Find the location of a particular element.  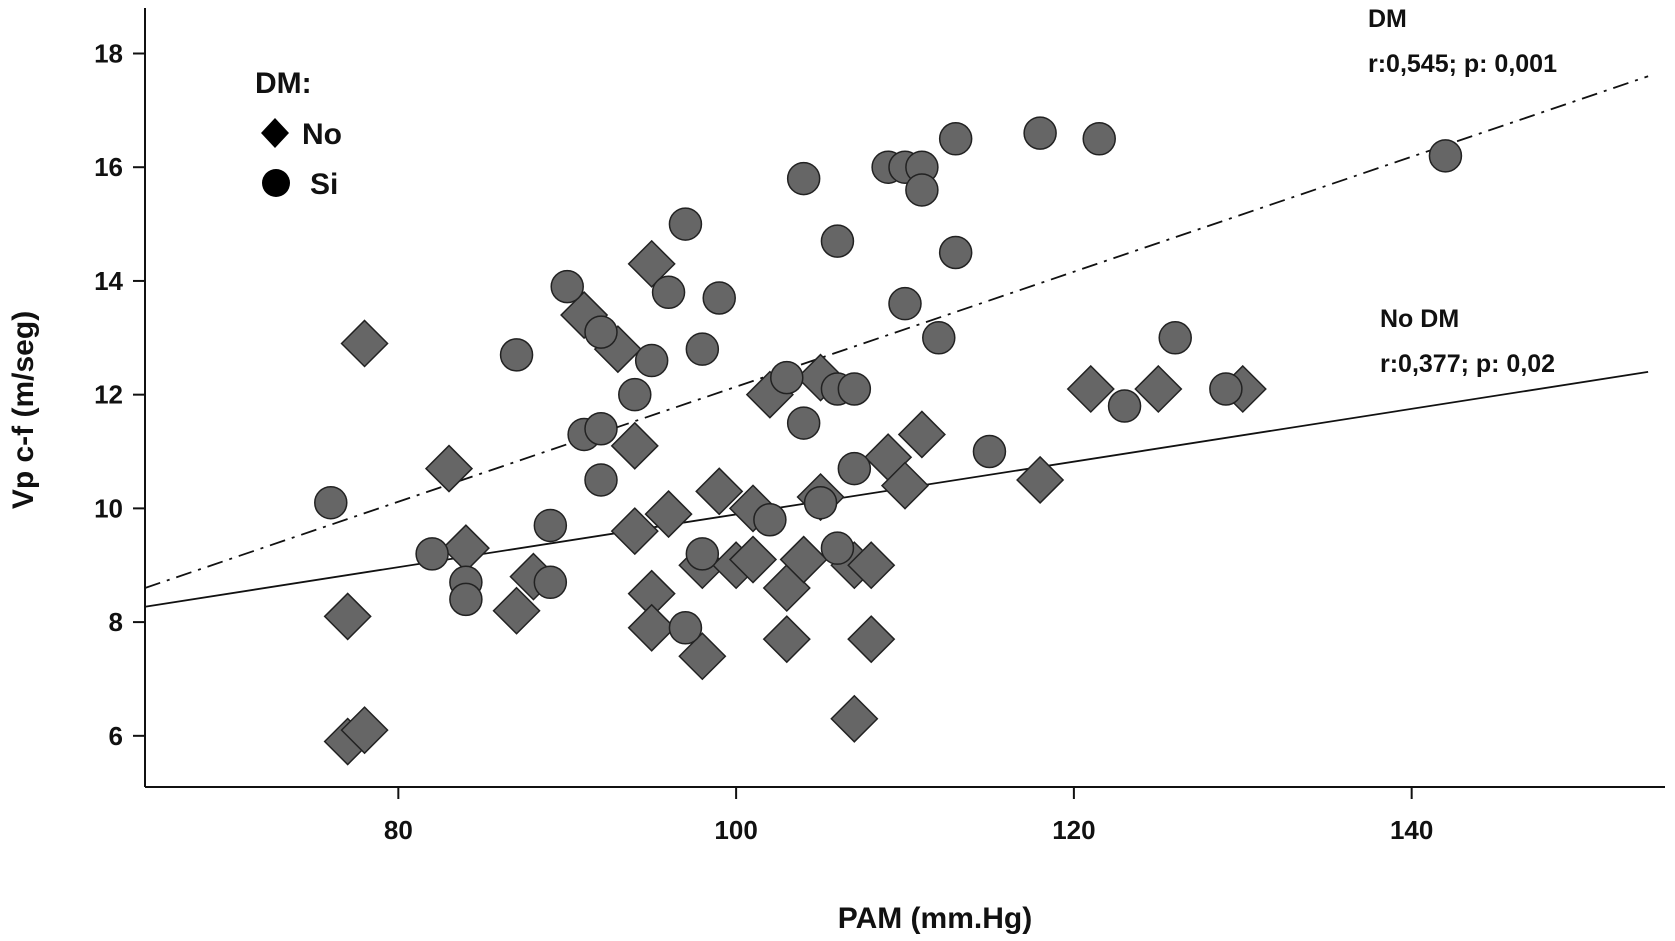

legend-diamond-icon is located at coordinates (275, 133).